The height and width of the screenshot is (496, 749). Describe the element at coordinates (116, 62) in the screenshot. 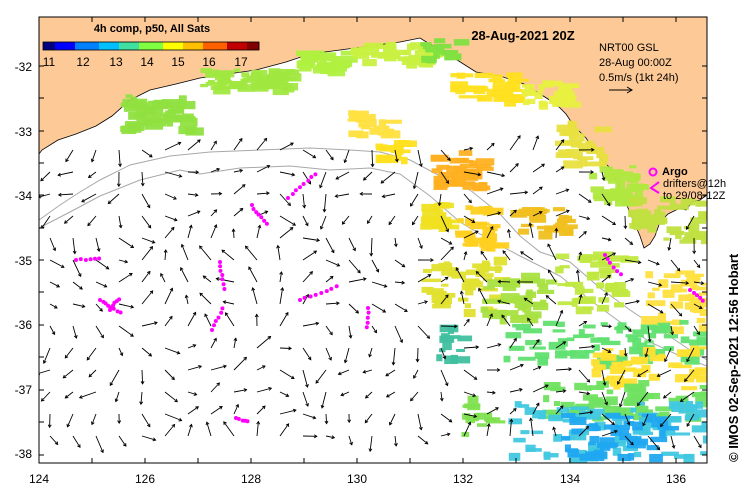

I see `colorbar-tick-13: 13` at that location.